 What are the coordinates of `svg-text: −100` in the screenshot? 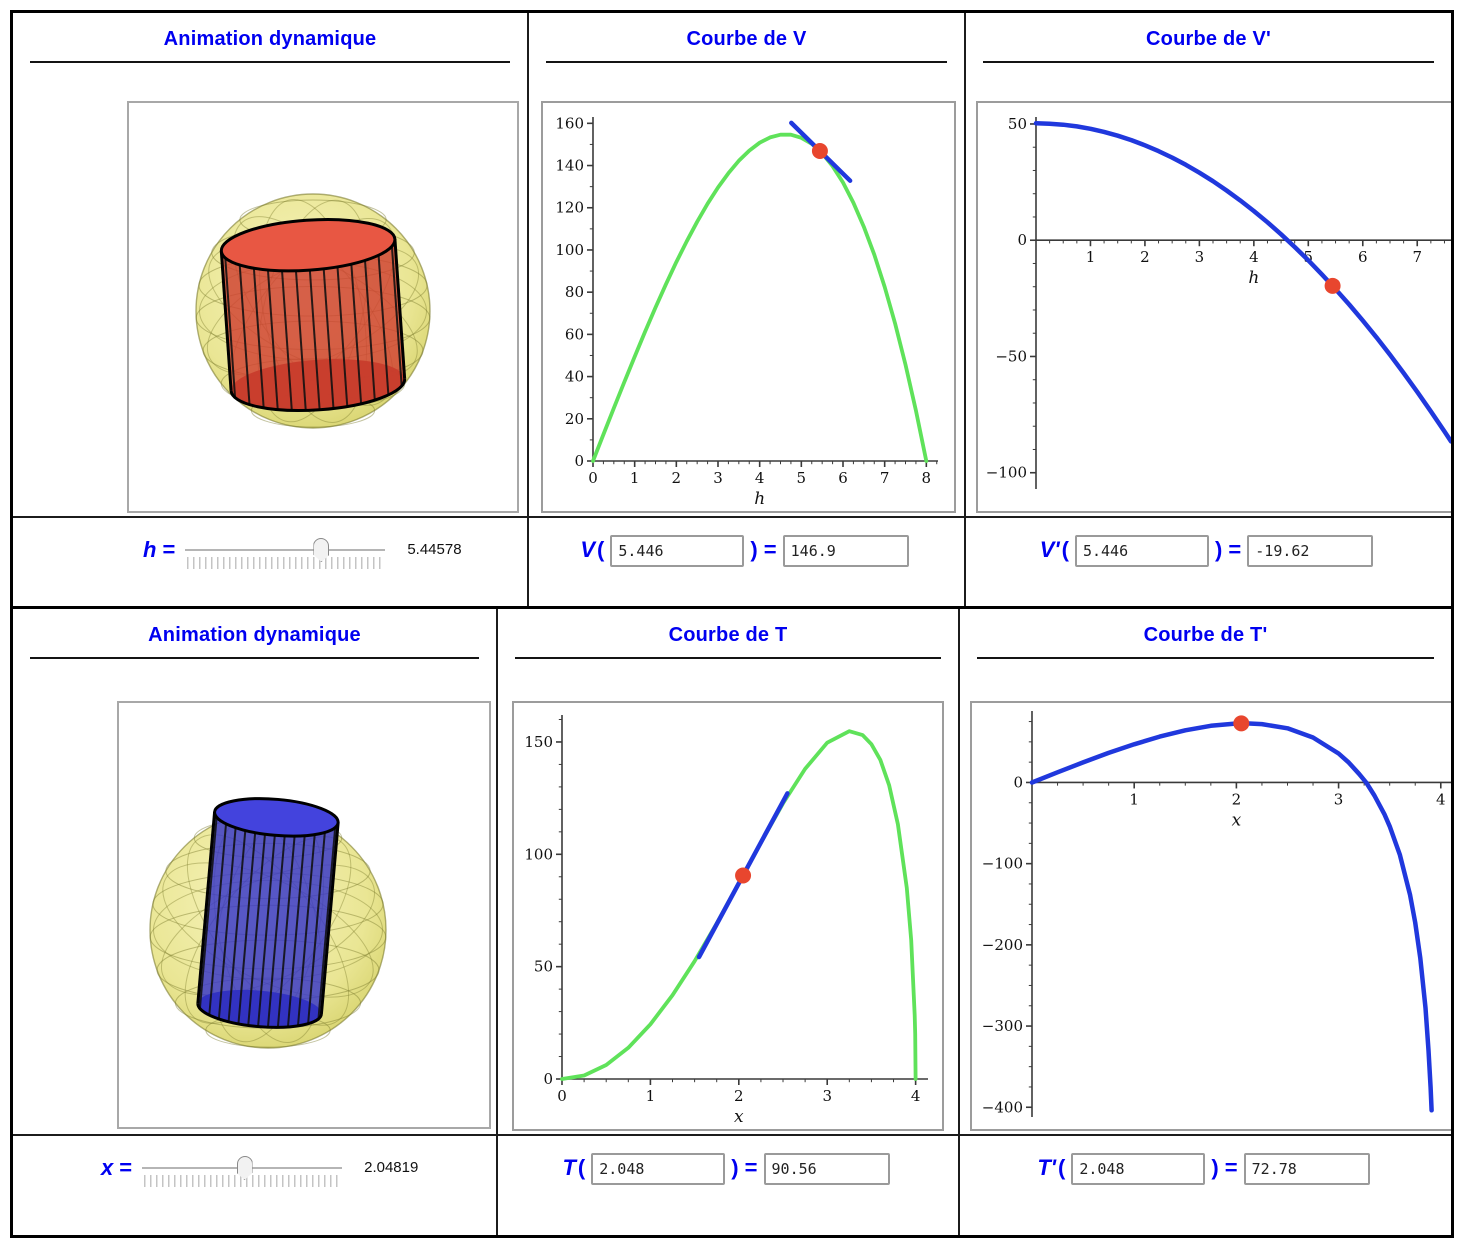 It's located at (1006, 473).